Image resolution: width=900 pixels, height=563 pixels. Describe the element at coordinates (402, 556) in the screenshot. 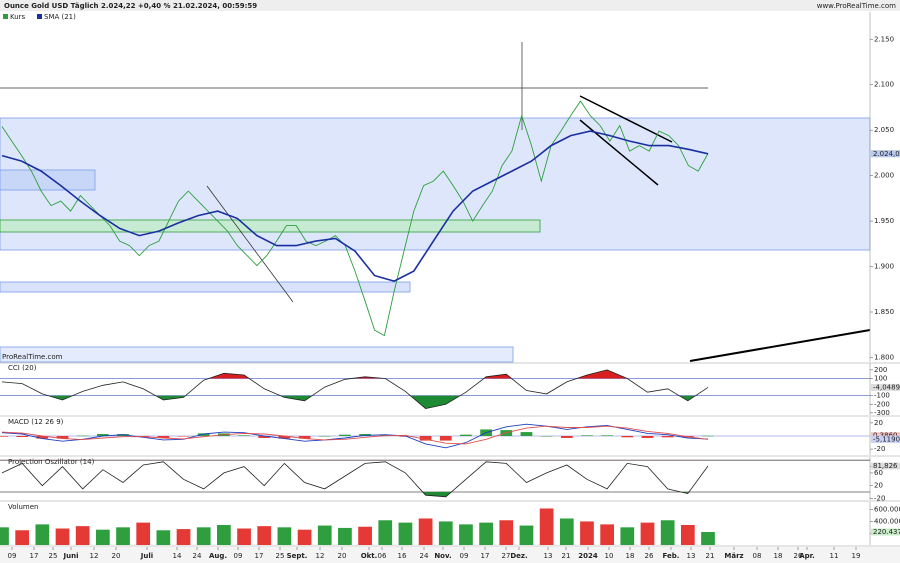

I see `x-tick-label: 16` at that location.